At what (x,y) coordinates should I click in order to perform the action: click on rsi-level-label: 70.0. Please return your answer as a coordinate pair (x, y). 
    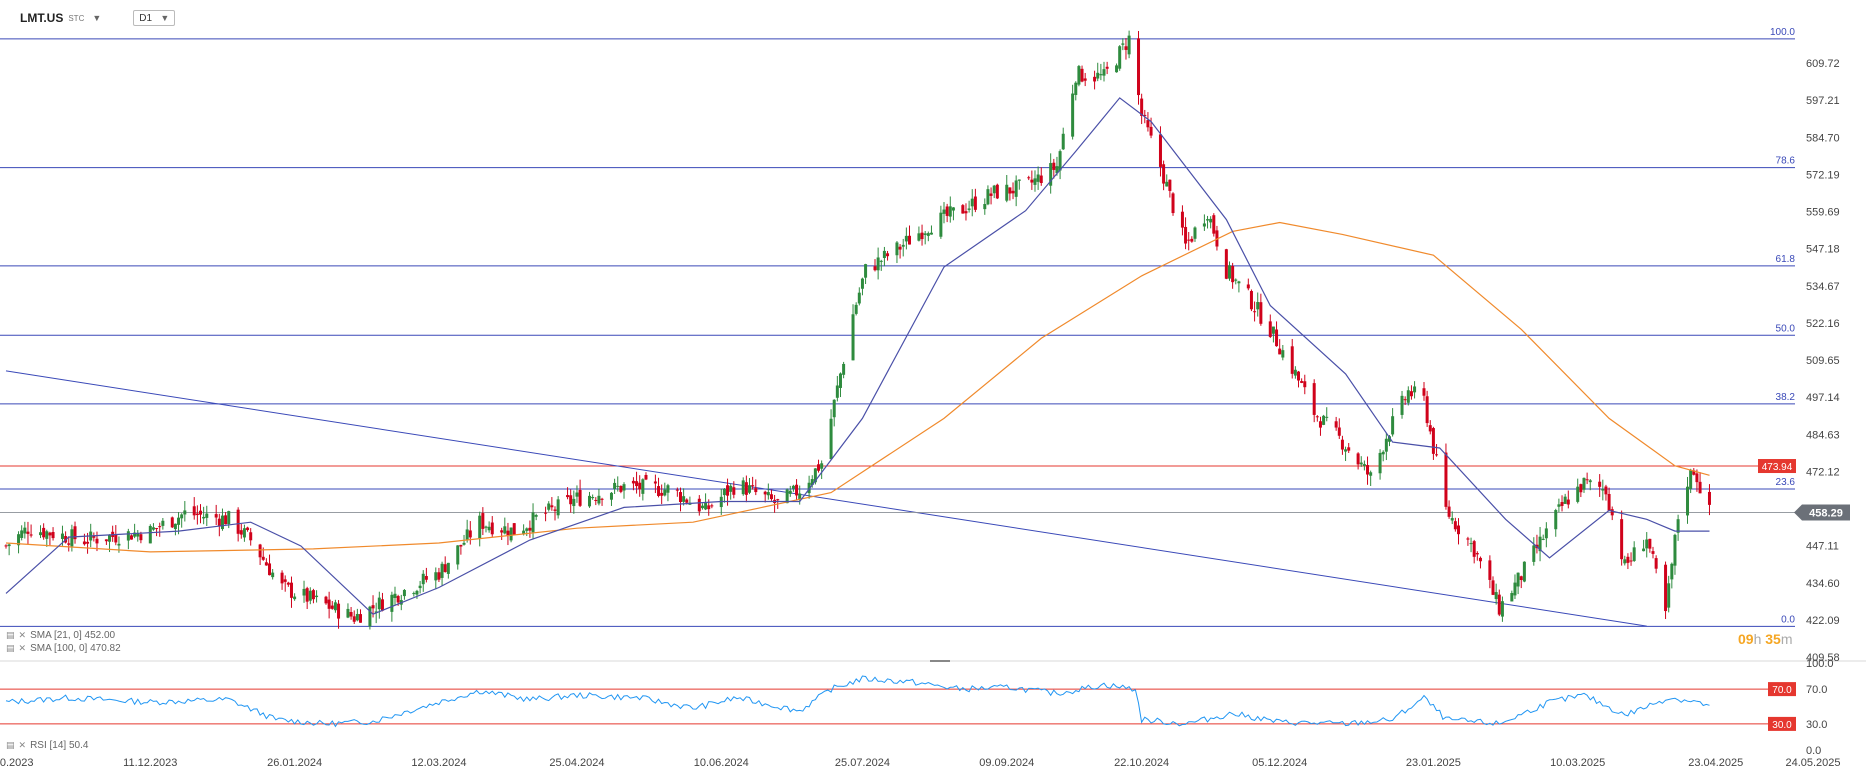
    Looking at the image, I should click on (1782, 690).